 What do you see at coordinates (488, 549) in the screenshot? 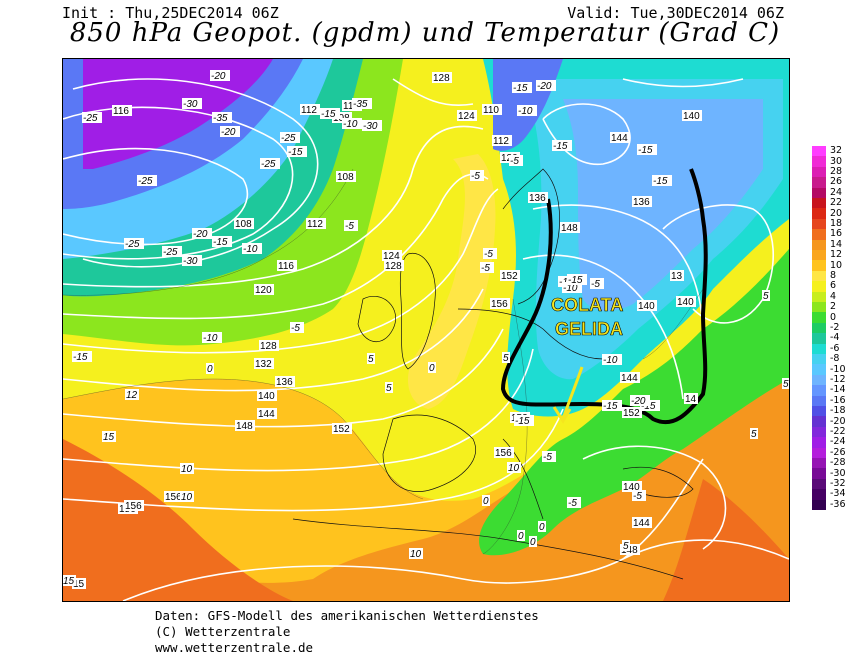
I see `coast-north-africa` at bounding box center [488, 549].